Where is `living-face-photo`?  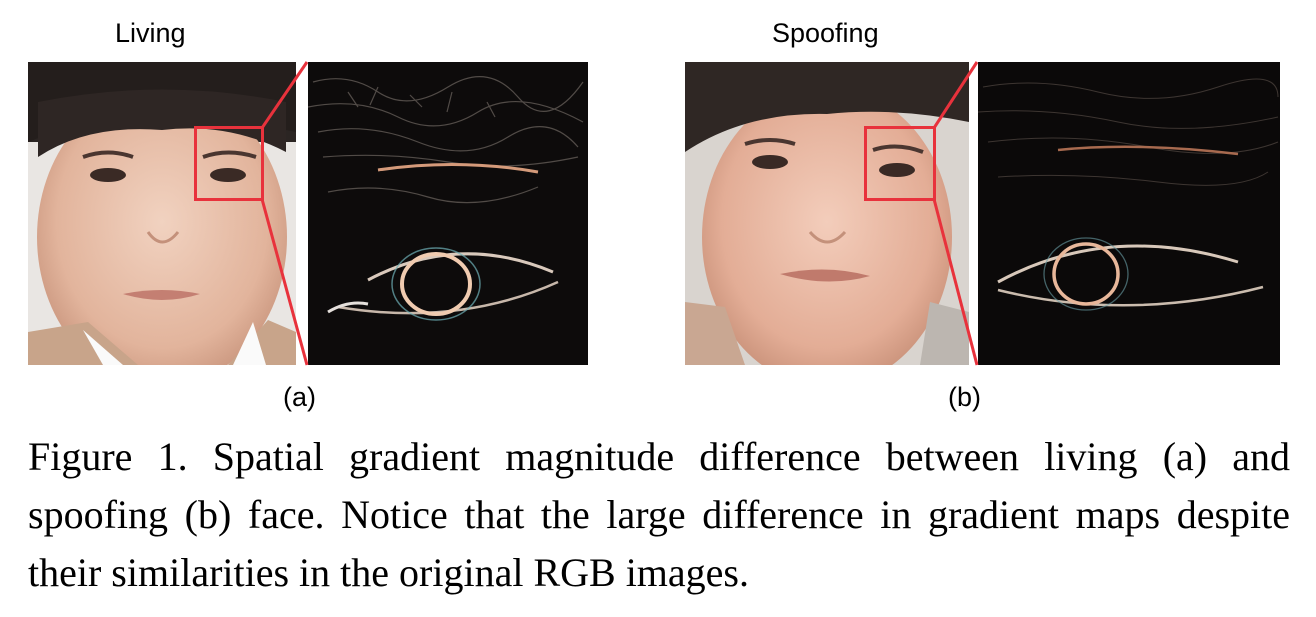
living-face-photo is located at coordinates (162, 213).